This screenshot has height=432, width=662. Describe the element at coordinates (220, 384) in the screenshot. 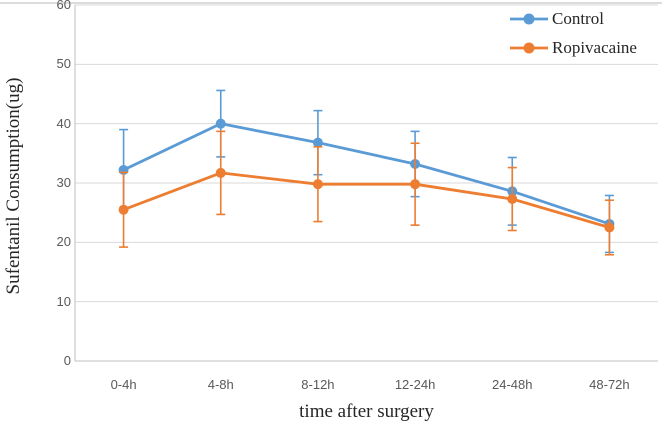

I see `x-tick-label: 4-8h` at that location.